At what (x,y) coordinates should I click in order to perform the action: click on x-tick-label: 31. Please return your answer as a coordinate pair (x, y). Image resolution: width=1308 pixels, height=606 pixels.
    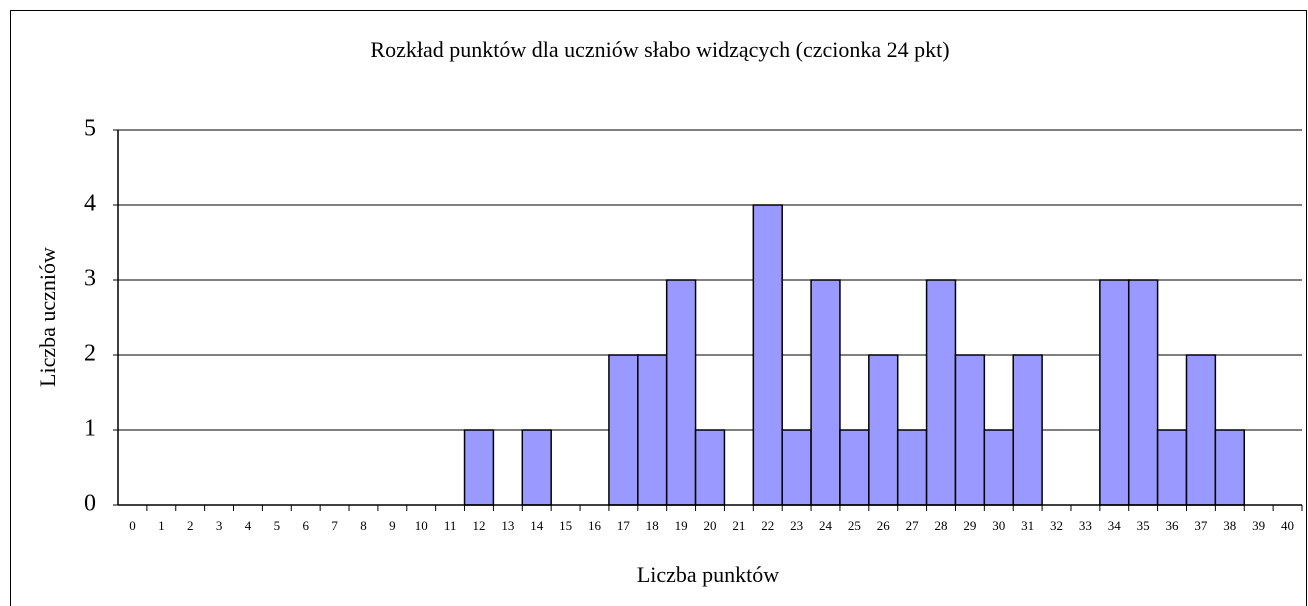
    Looking at the image, I should click on (1027, 525).